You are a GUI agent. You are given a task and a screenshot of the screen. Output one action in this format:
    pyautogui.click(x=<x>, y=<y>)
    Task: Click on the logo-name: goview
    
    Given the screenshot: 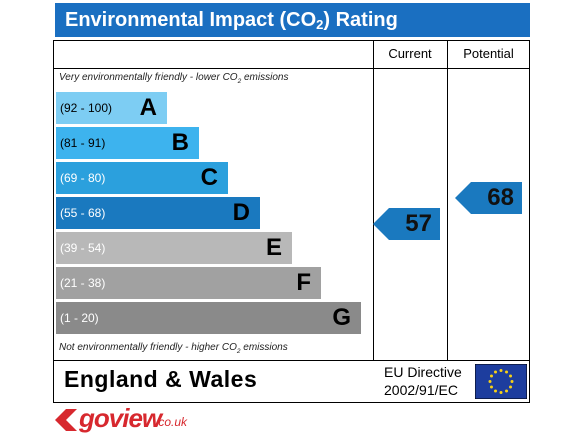 What is the action you would take?
    pyautogui.click(x=120, y=418)
    